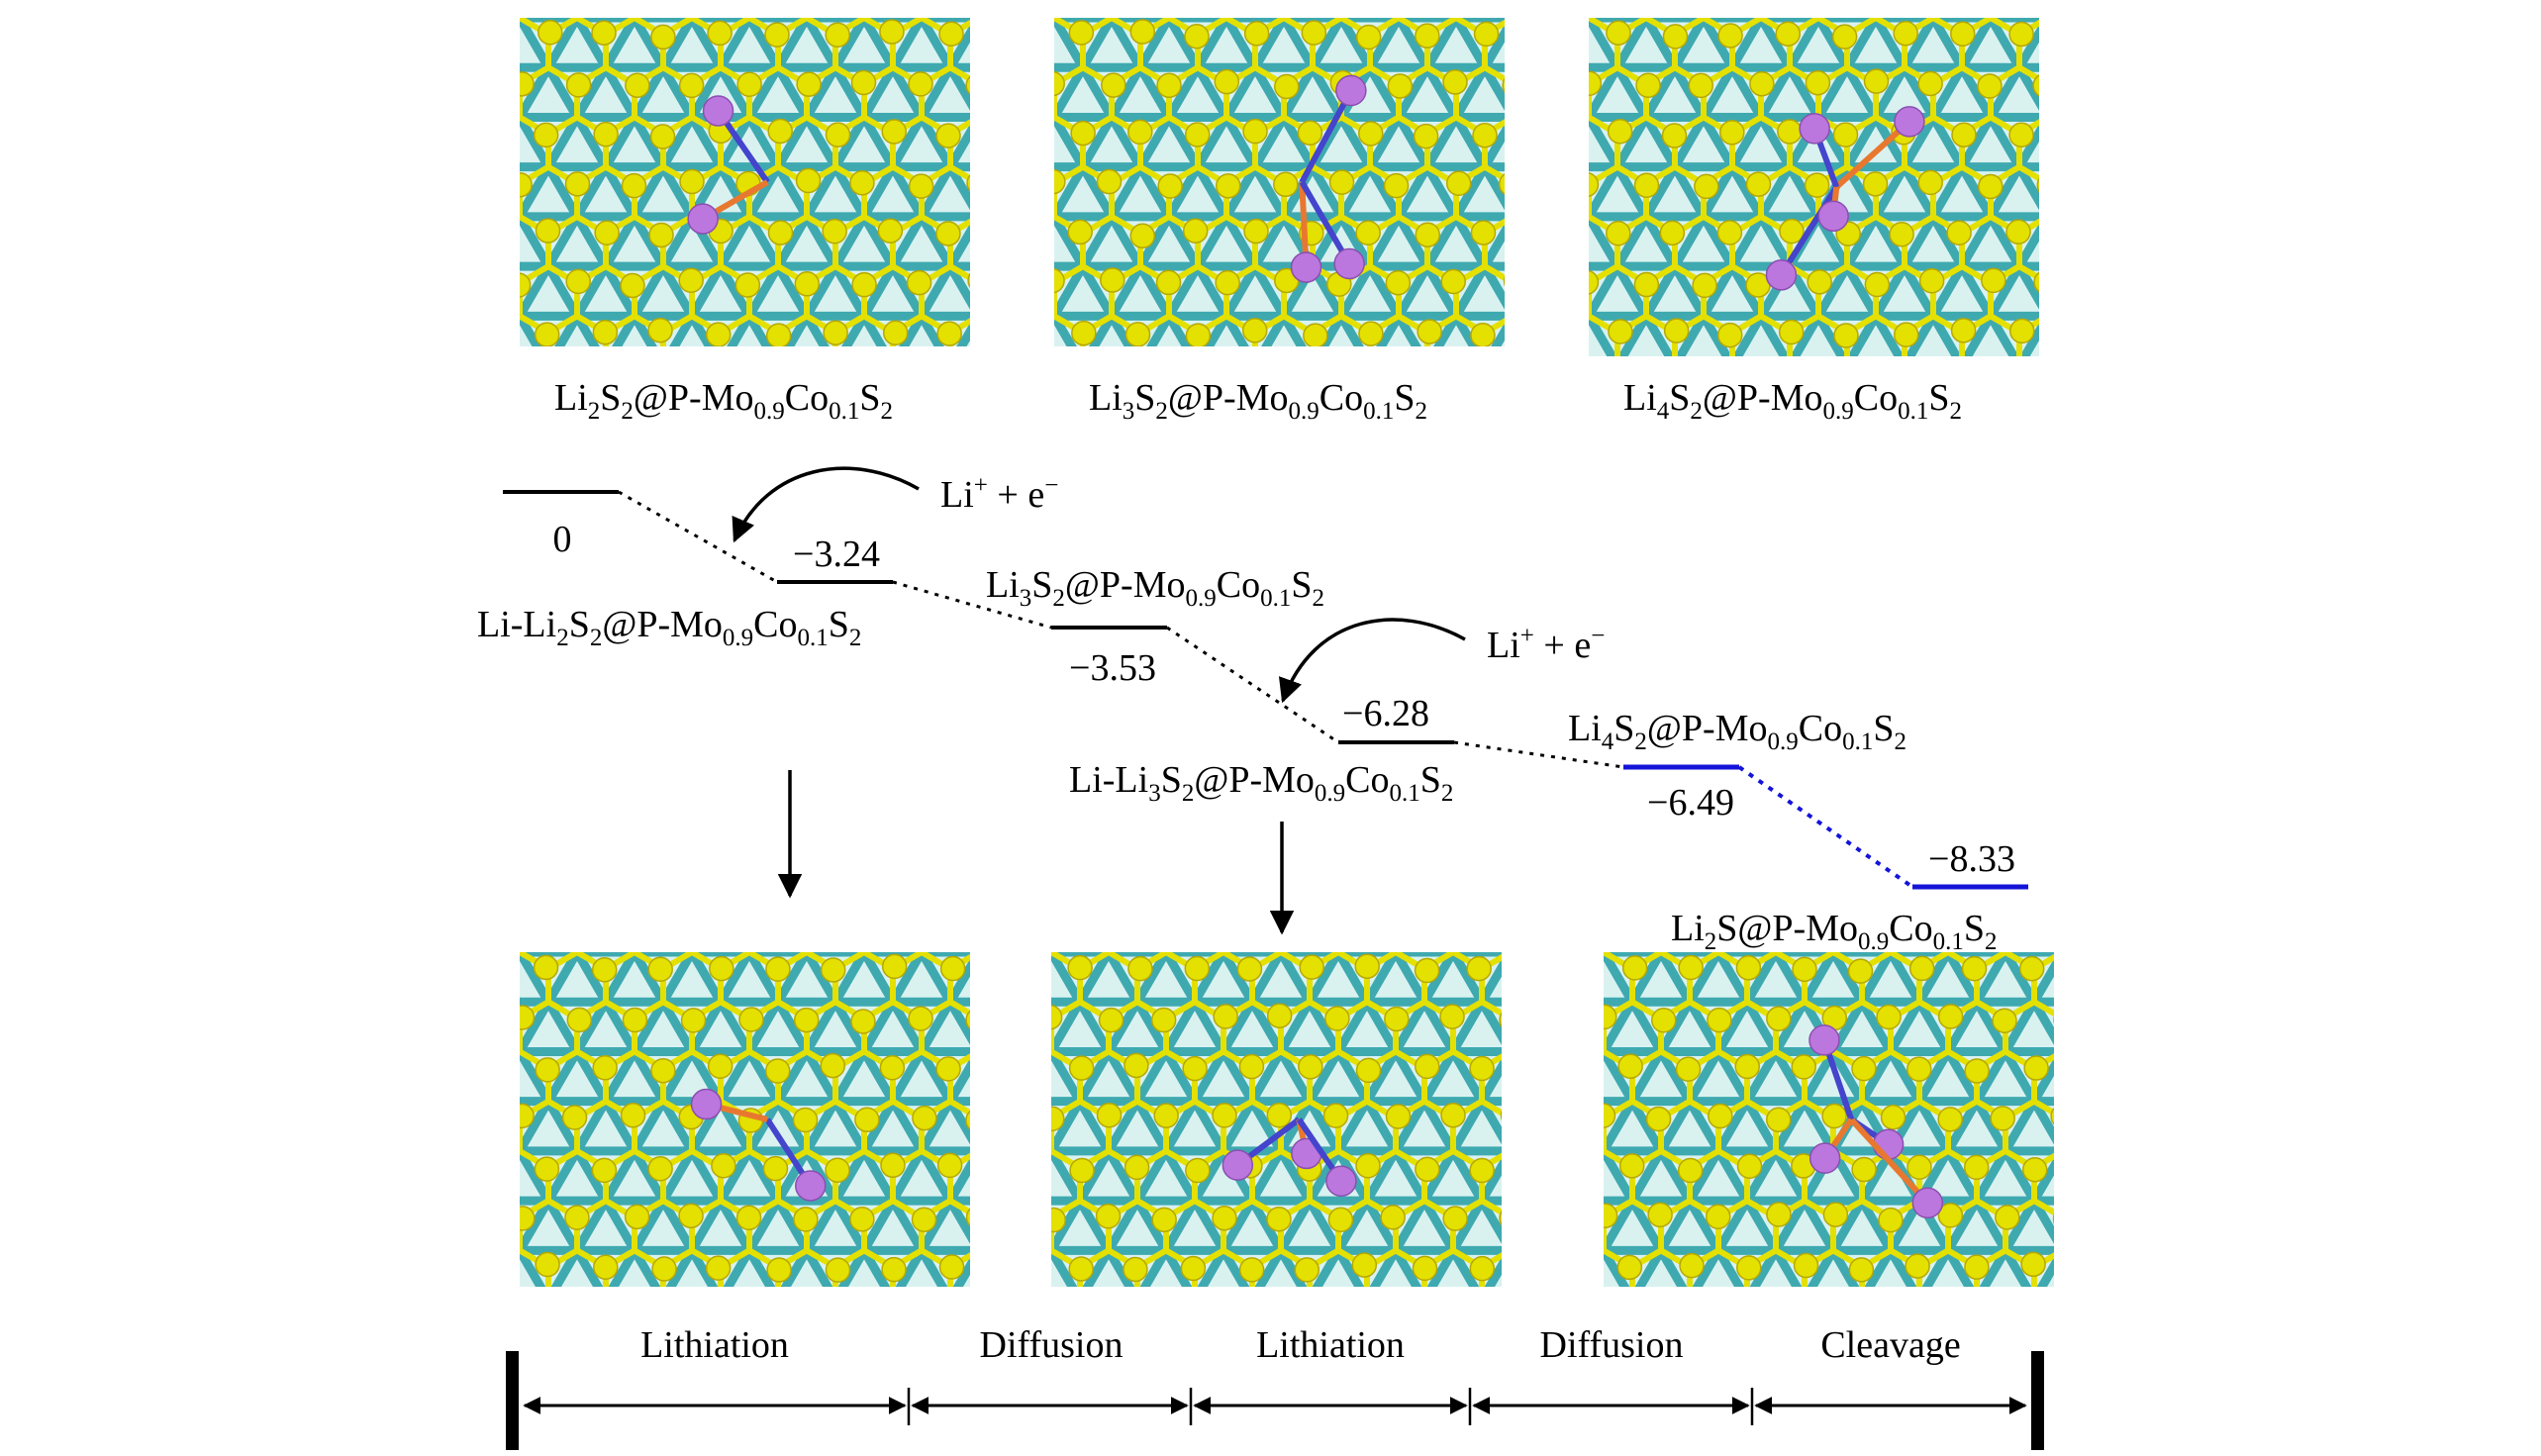 The image size is (2541, 1456). What do you see at coordinates (512, 1400) in the screenshot?
I see `step-bar-left-end` at bounding box center [512, 1400].